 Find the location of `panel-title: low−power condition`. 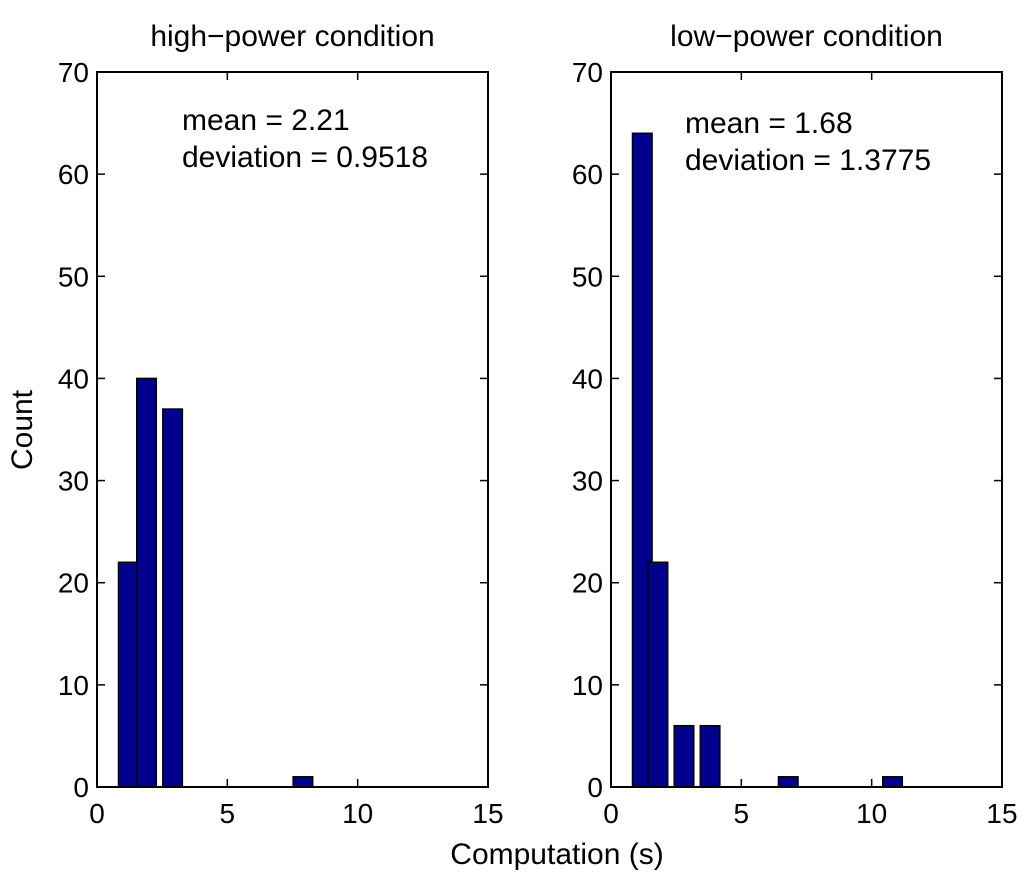

panel-title: low−power condition is located at coordinates (806, 36).